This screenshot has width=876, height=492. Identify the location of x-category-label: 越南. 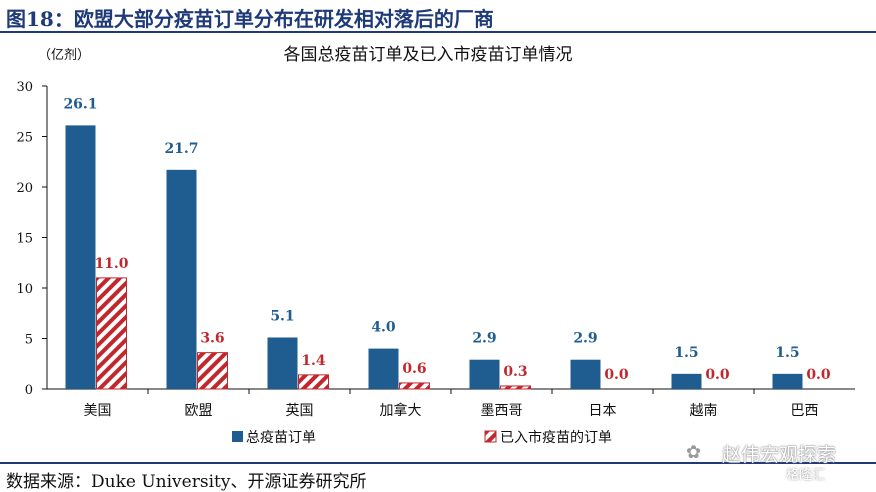
(704, 411).